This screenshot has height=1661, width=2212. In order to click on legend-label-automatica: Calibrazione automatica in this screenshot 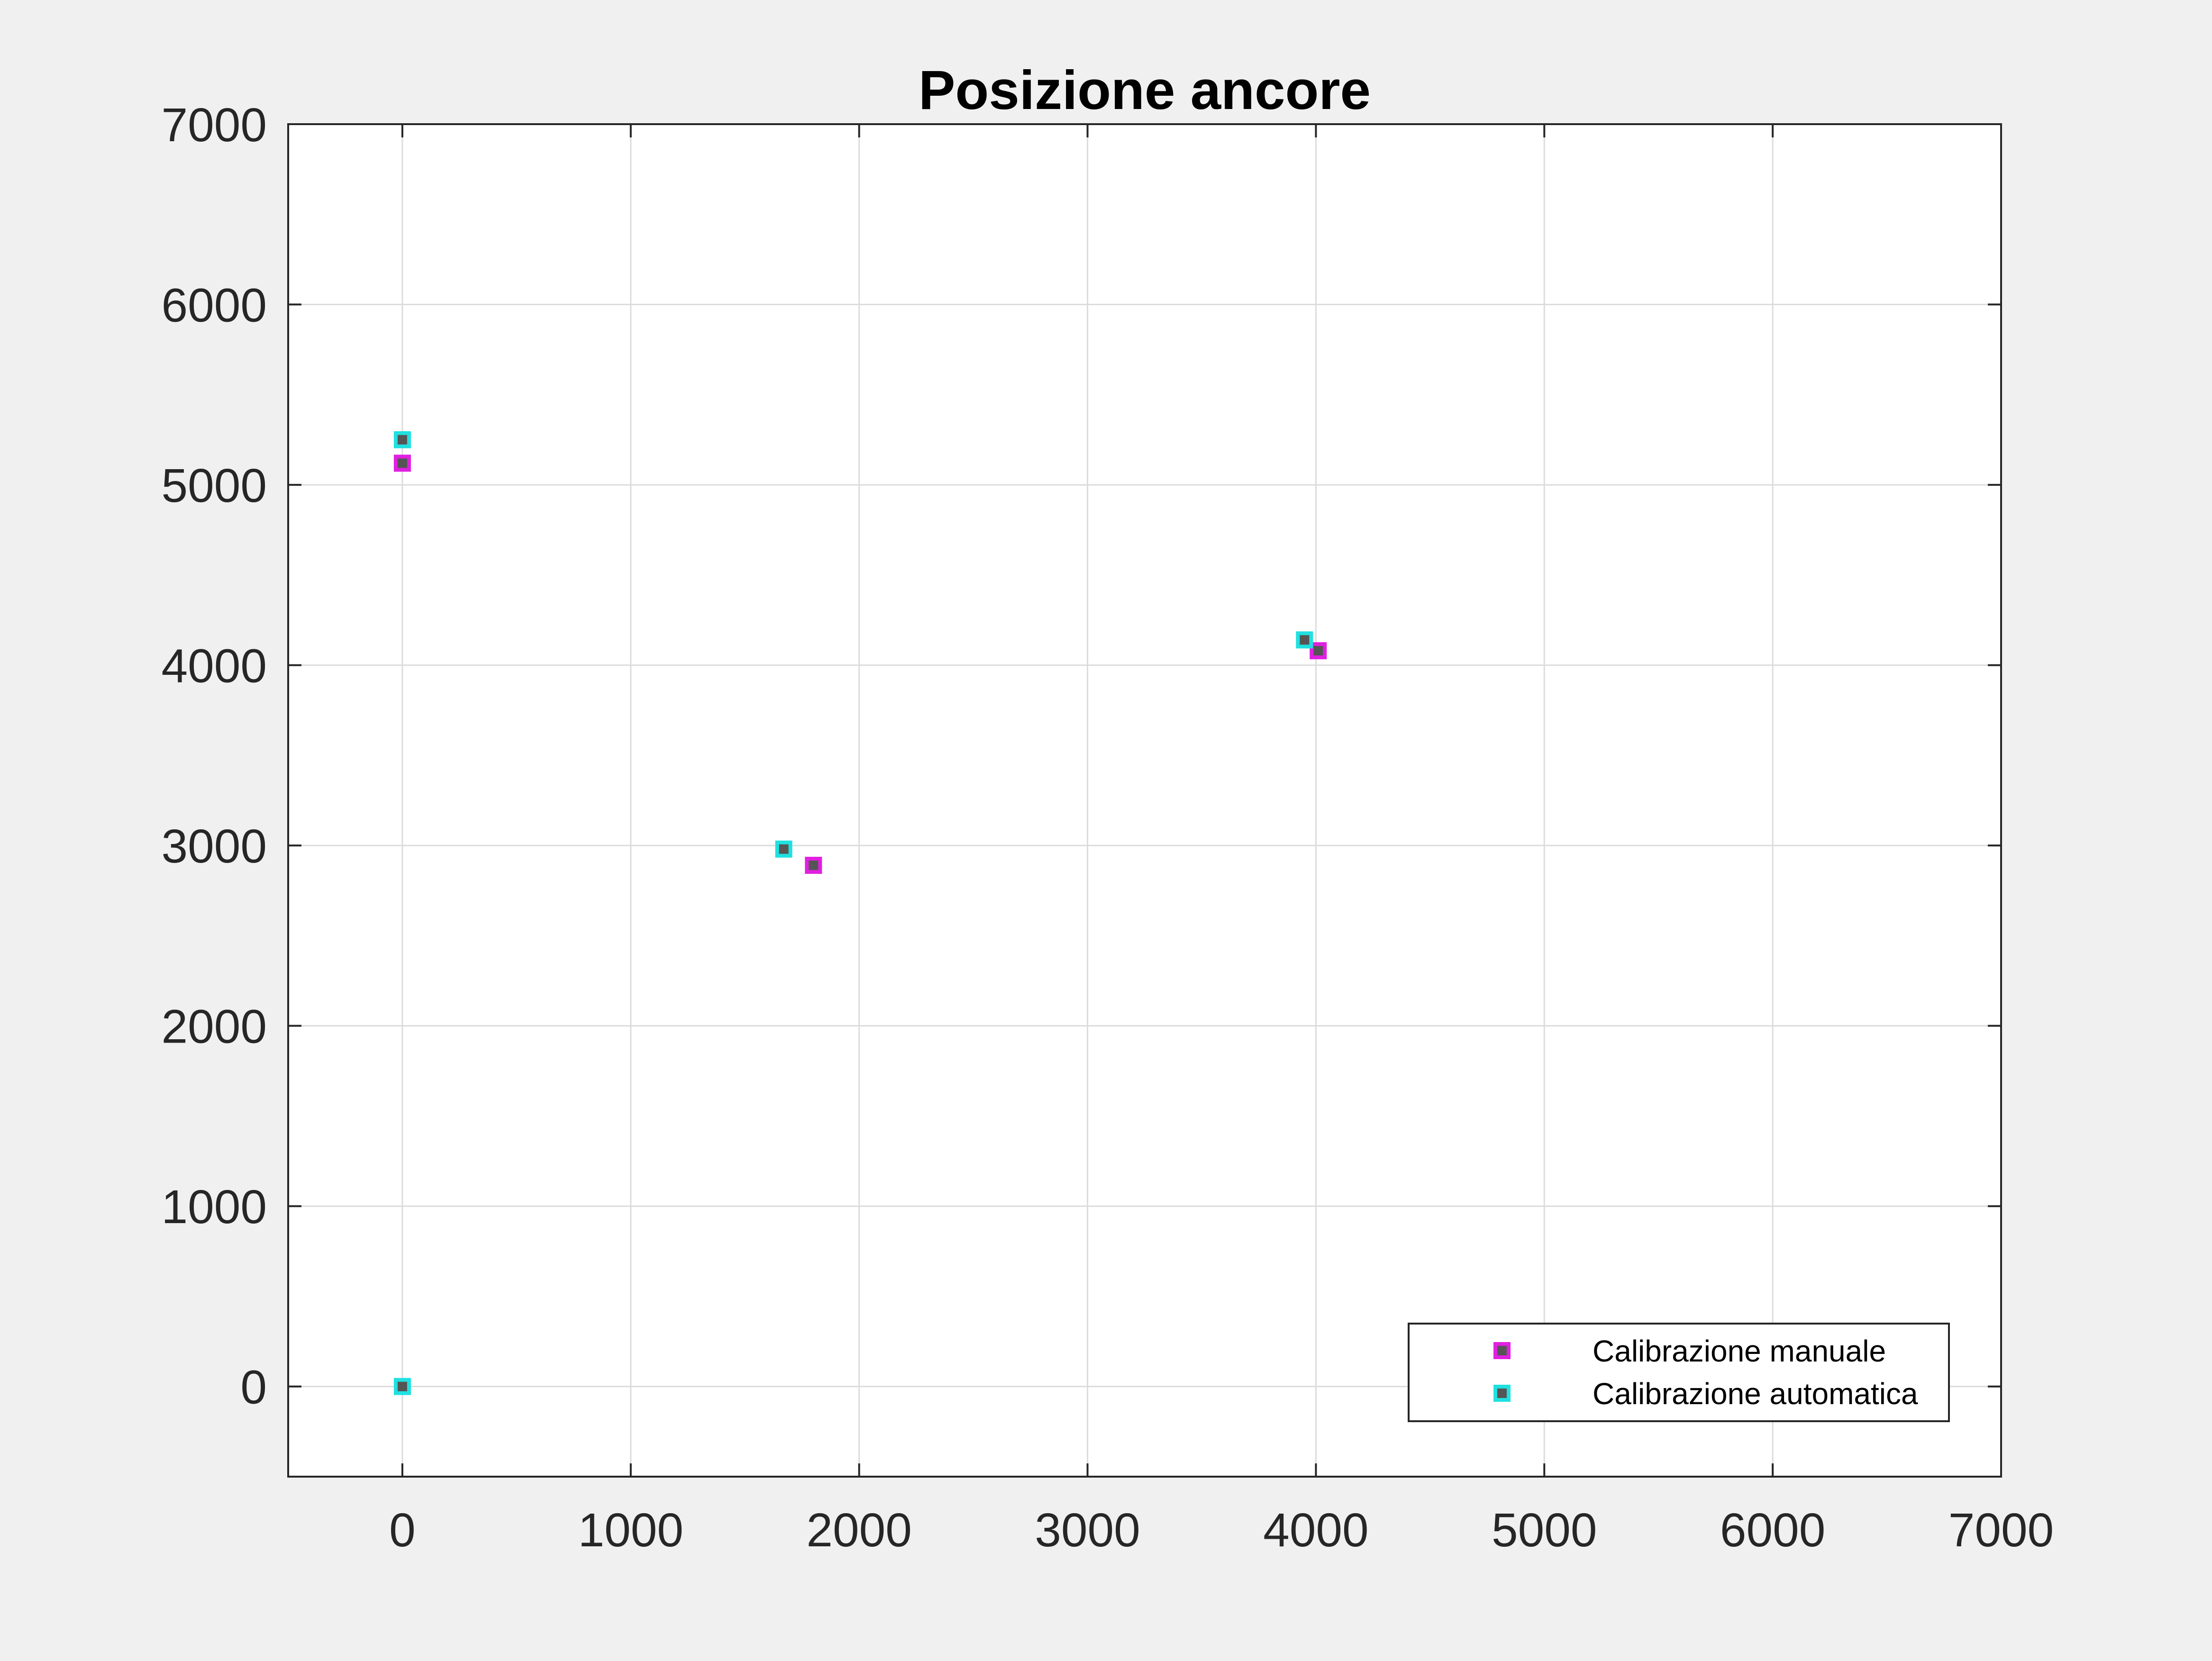, I will do `click(1755, 1394)`.